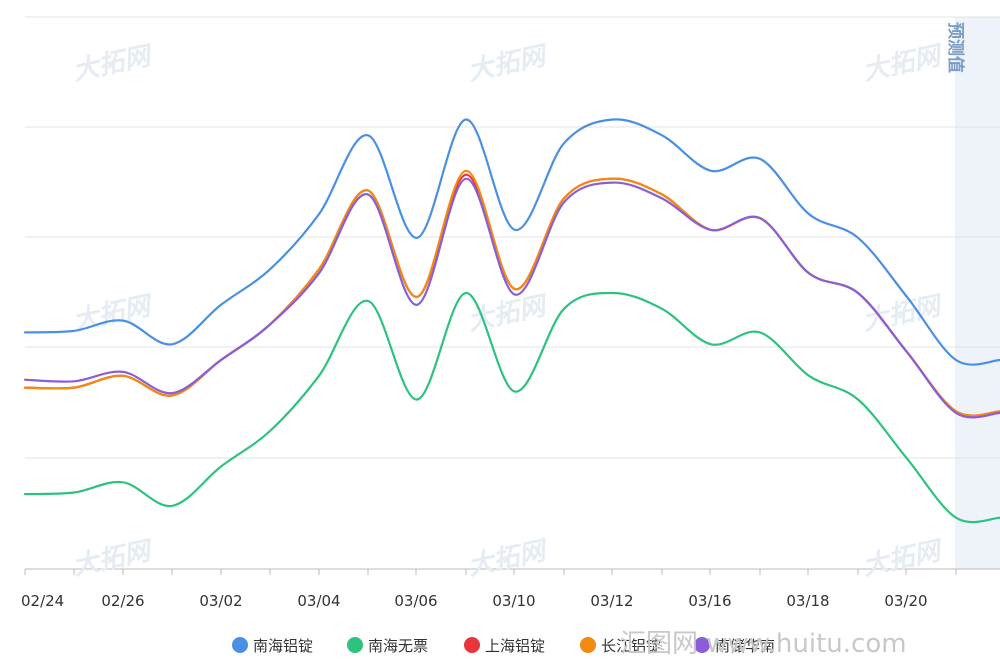  Describe the element at coordinates (220, 601) in the screenshot. I see `x-tick-label: 03/02` at that location.